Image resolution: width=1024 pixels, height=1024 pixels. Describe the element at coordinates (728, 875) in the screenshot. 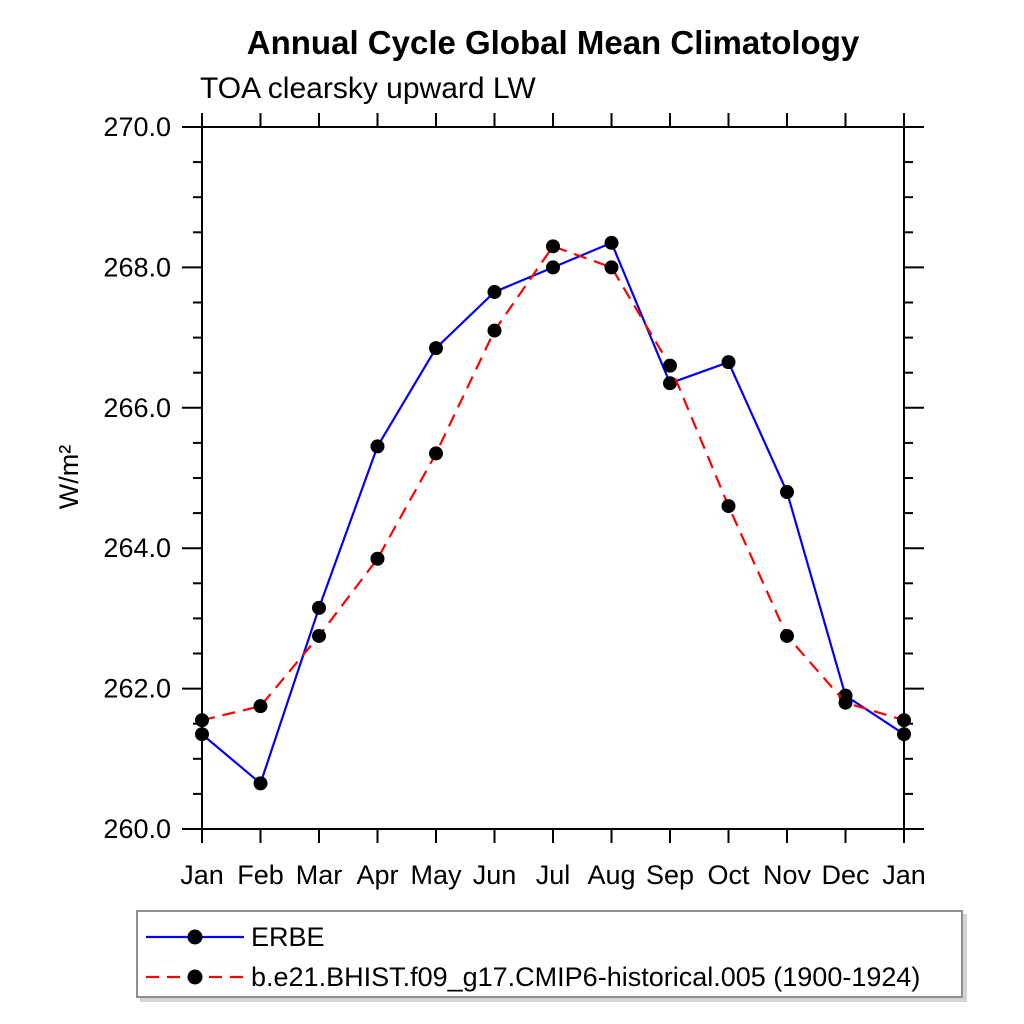

I see `x-tick-label: Oct` at that location.